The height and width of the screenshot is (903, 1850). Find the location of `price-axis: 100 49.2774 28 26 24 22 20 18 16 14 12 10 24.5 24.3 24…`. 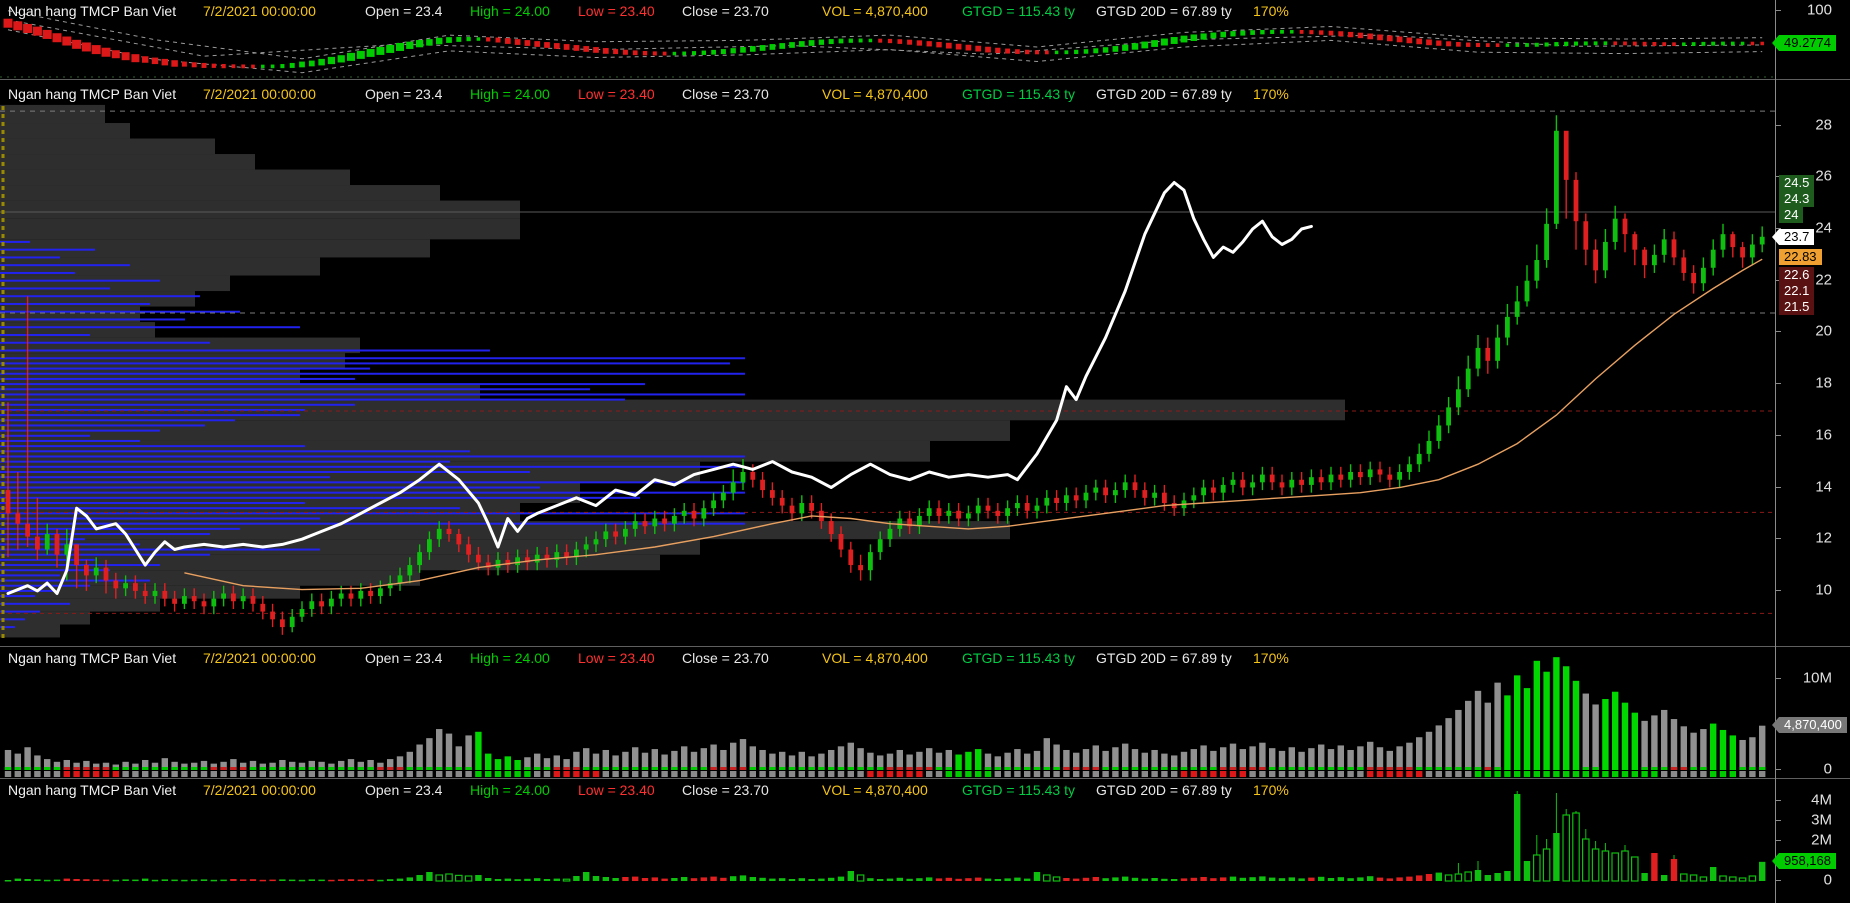

price-axis: 100 49.2774 28 26 24 22 20 18 16 14 12 10 24.5 24.3 24… is located at coordinates (1811, 451).